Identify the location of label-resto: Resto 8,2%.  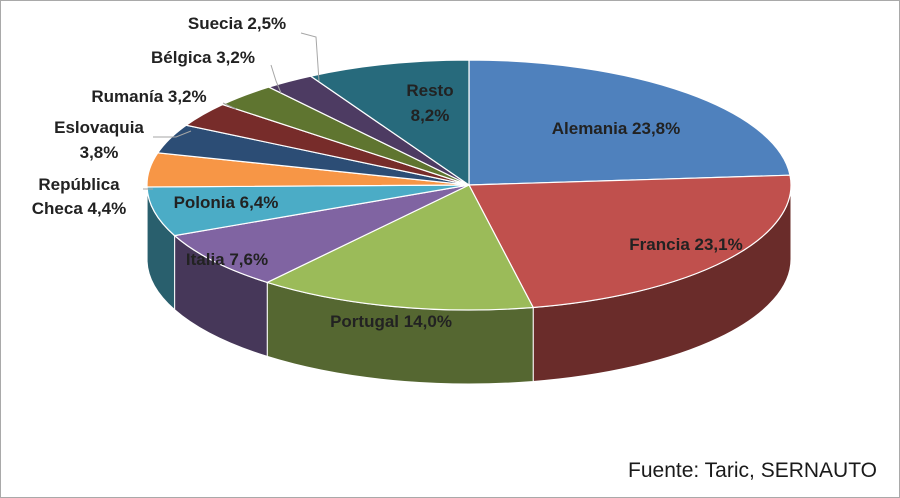
(429, 103).